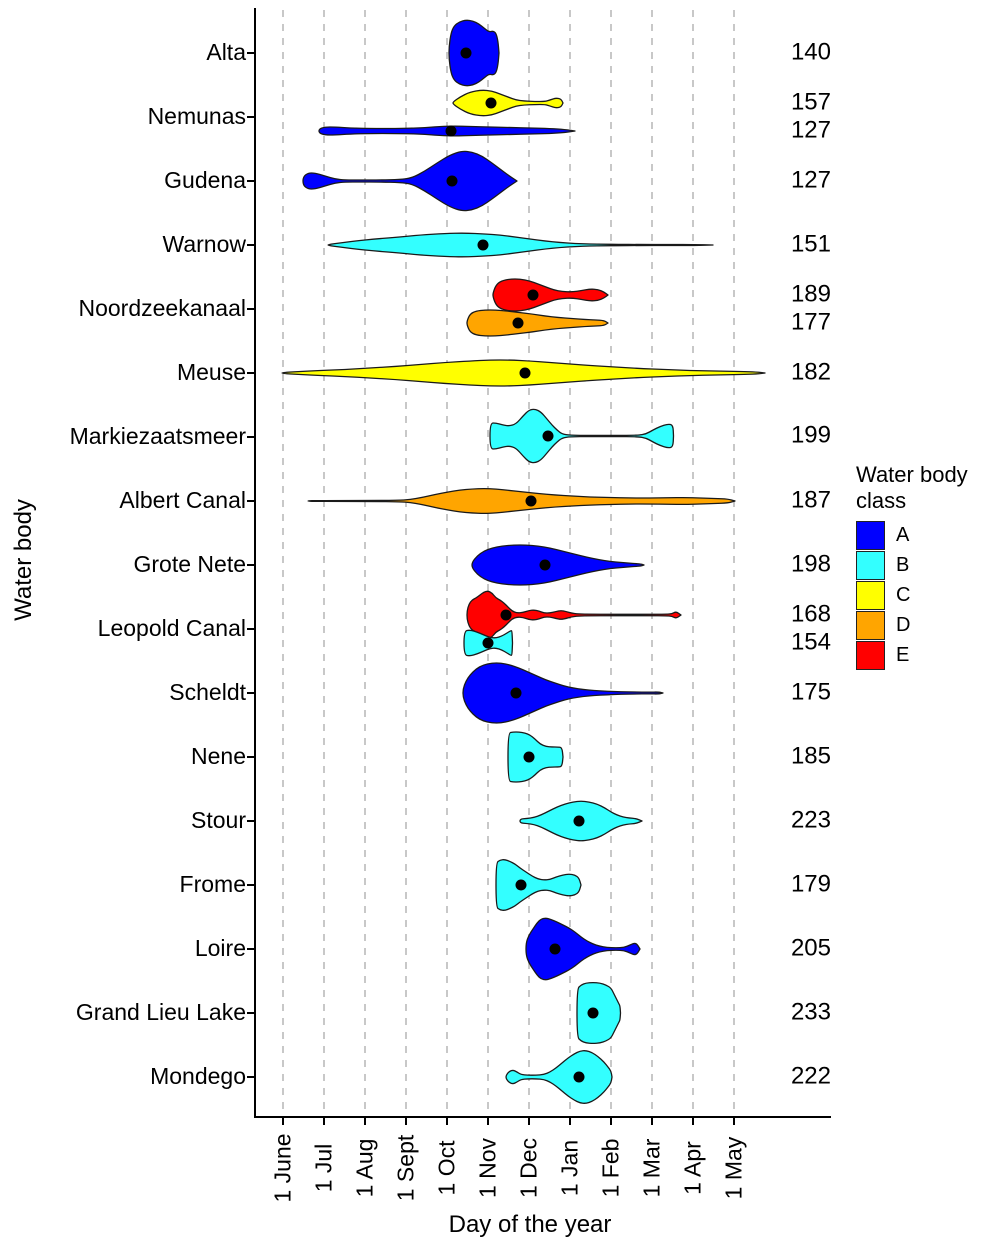 This screenshot has width=1000, height=1250. Describe the element at coordinates (466, 53) in the screenshot. I see `mean-dot-alta-a` at that location.